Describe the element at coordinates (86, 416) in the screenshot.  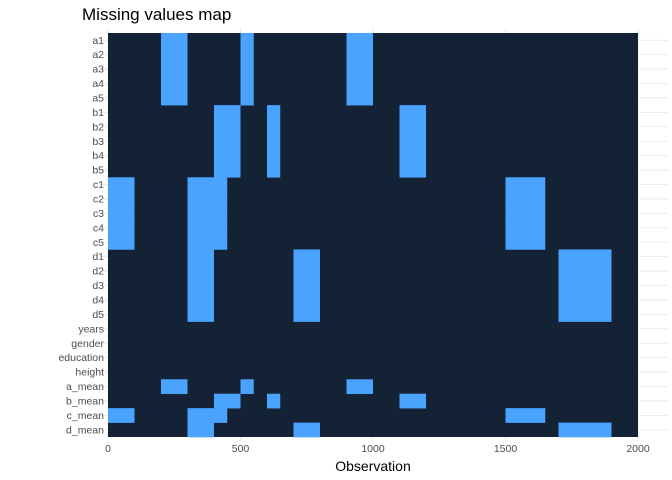
I see `y-tick-label: c_mean` at that location.